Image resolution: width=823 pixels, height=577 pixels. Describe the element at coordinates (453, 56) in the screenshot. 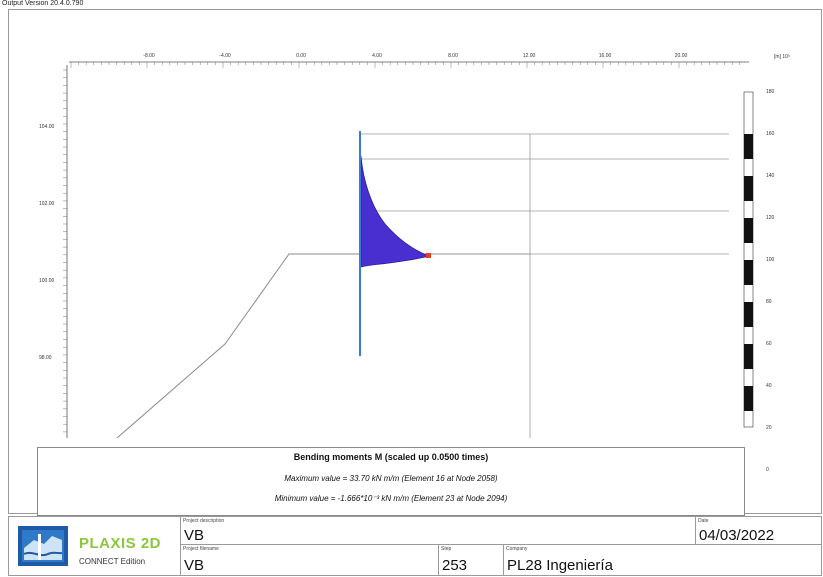

I see `x-axis-tick-label: 8.00` at that location.